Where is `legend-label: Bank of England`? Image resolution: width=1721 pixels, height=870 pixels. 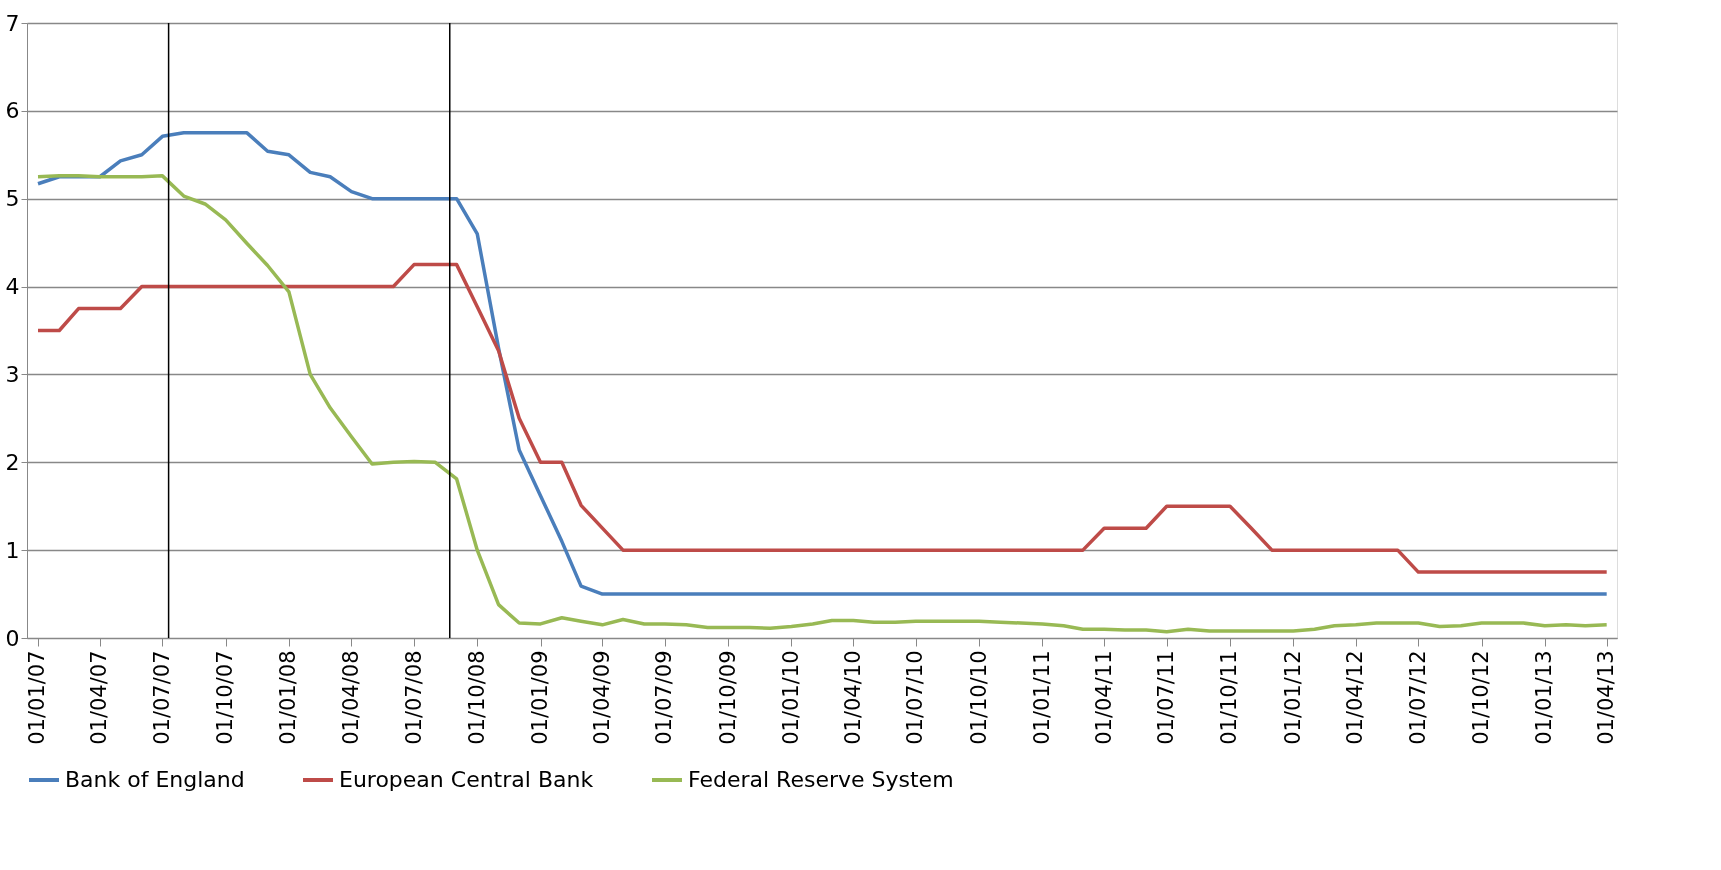 legend-label: Bank of England is located at coordinates (155, 779).